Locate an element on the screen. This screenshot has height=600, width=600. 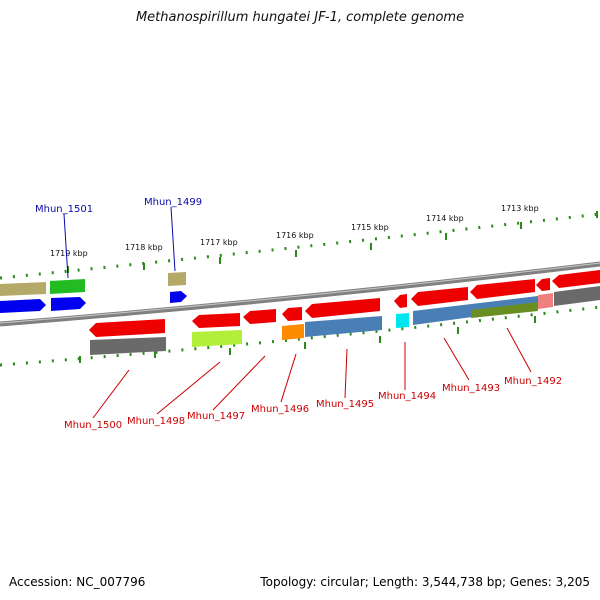
outer-scale-dots is located at coordinates (300, 246).